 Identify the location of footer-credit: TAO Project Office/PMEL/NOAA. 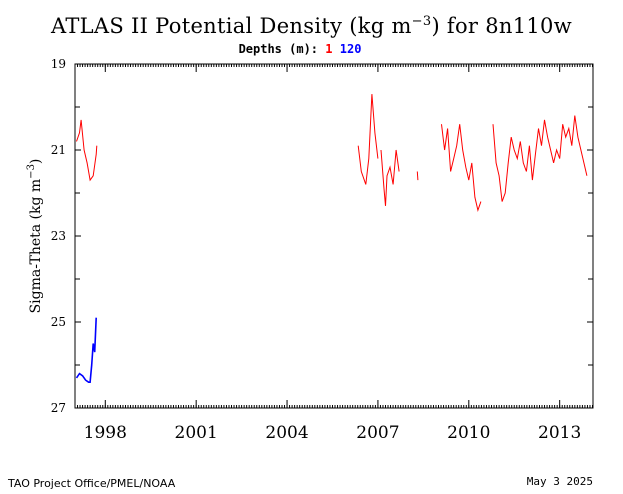
(92, 483).